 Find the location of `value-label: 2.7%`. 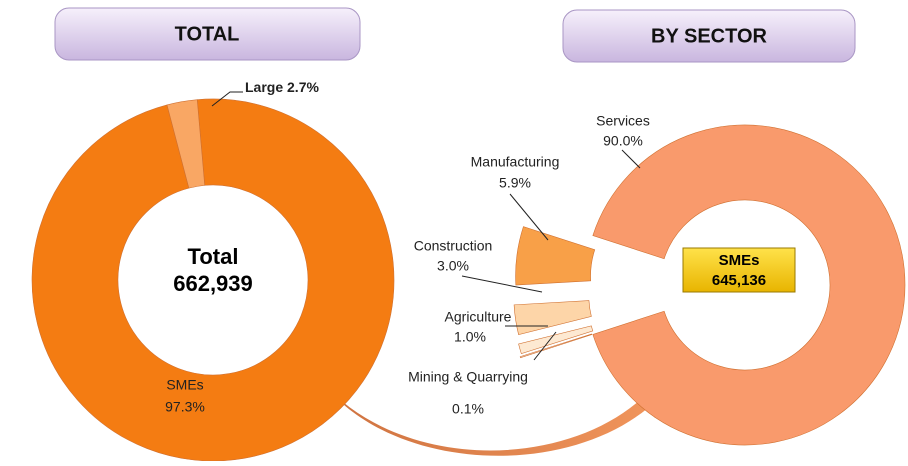

value-label: 2.7% is located at coordinates (303, 87).